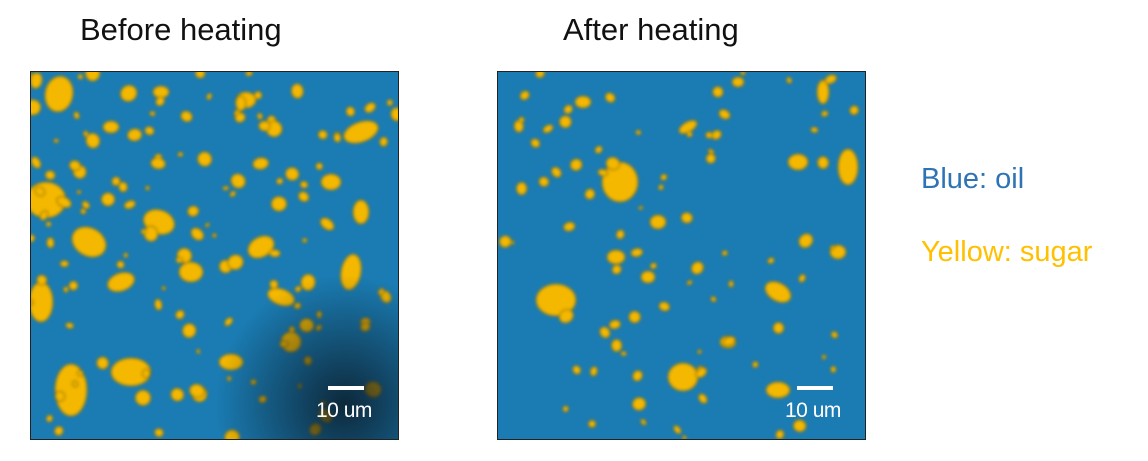 The image size is (1148, 461). I want to click on legend-oil: Blue: oil, so click(973, 179).